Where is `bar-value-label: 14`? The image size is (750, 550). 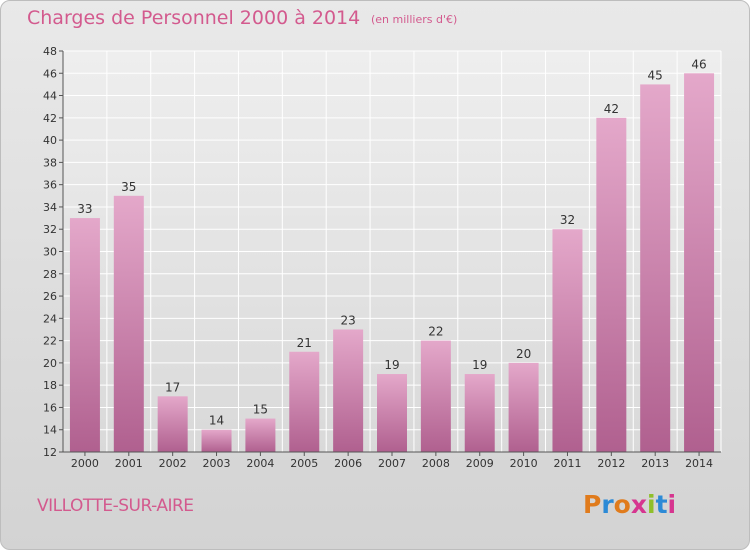
bar-value-label: 14 is located at coordinates (216, 421).